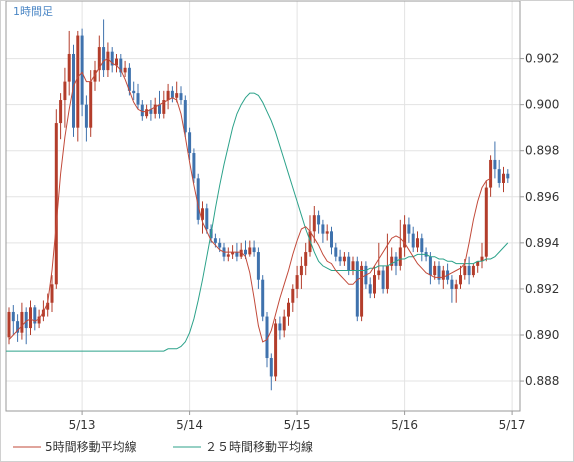 The height and width of the screenshot is (462, 574). What do you see at coordinates (259, 446) in the screenshot?
I see `legend-label-ma25: ２５時間移動平均線` at bounding box center [259, 446].